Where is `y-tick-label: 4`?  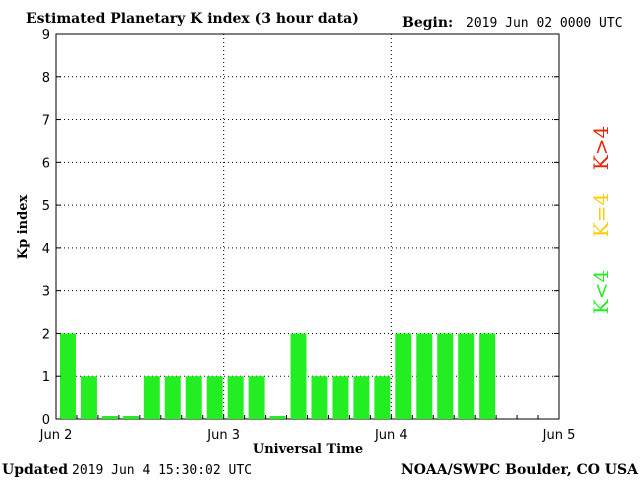 y-tick-label: 4 is located at coordinates (46, 249).